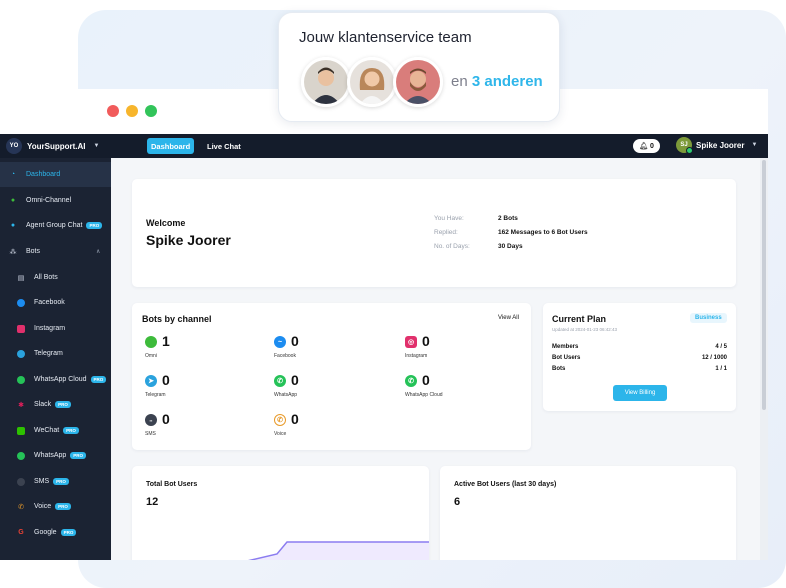 The width and height of the screenshot is (786, 588). What do you see at coordinates (280, 434) in the screenshot?
I see `channel-name: Voice` at bounding box center [280, 434].